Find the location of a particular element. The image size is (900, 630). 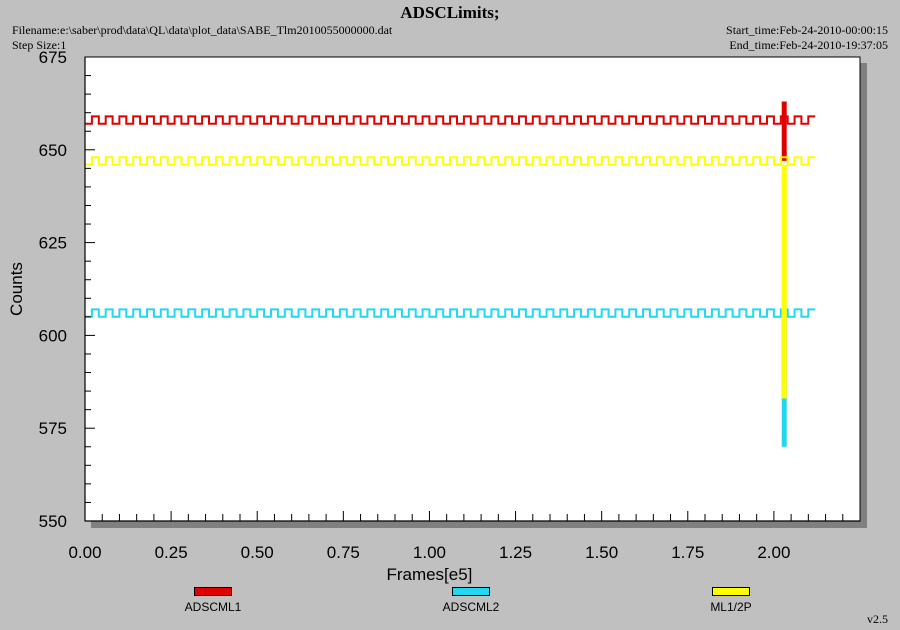

x-tick-label: 0.75 is located at coordinates (343, 552).